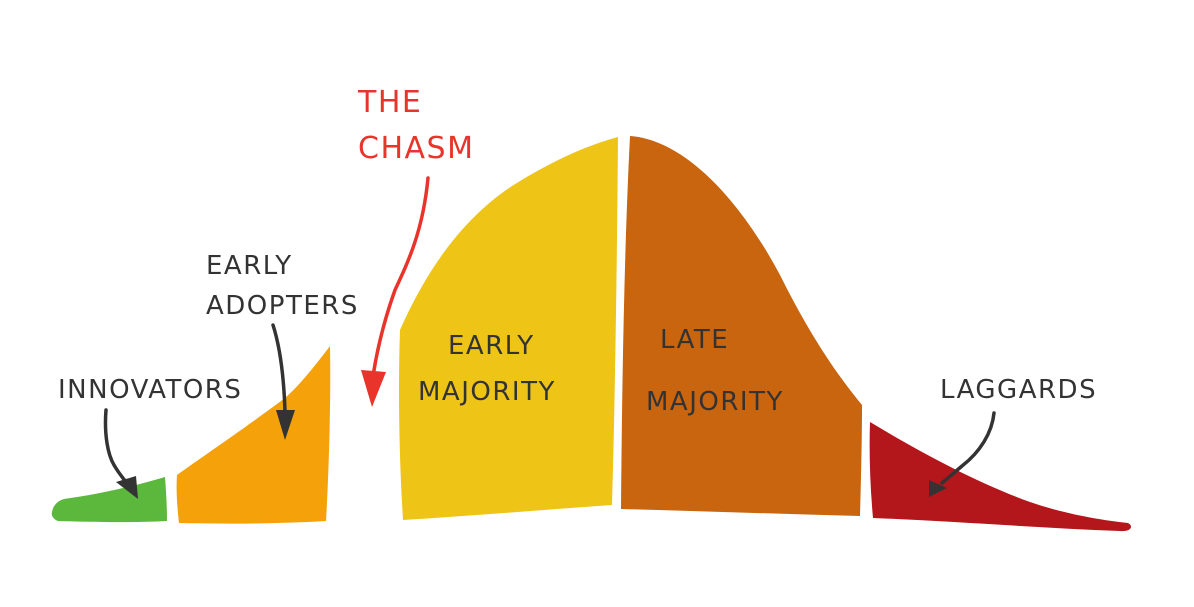 The width and height of the screenshot is (1194, 607). What do you see at coordinates (508, 328) in the screenshot?
I see `early-majority-segment` at bounding box center [508, 328].